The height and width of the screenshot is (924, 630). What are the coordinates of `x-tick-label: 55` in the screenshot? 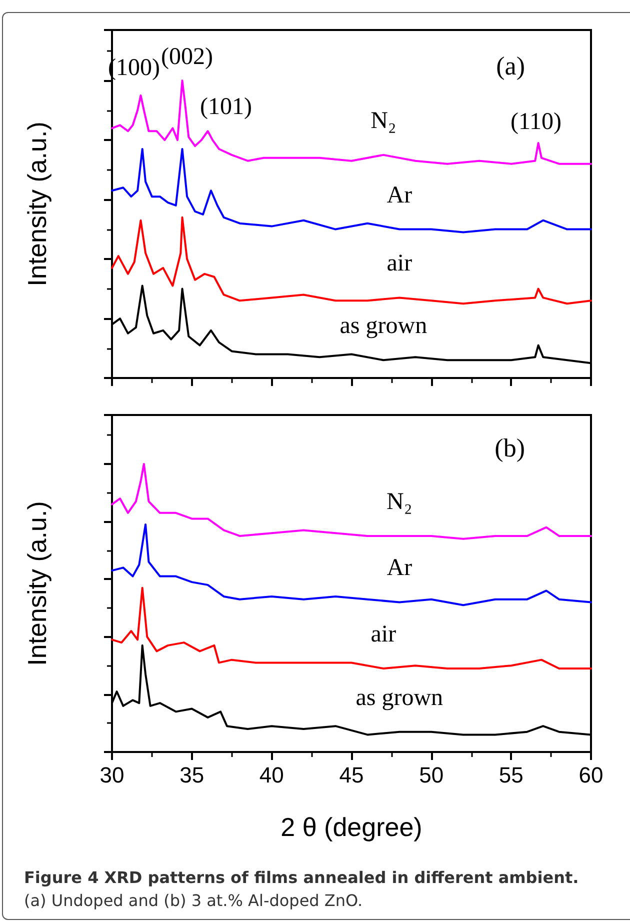 It's located at (511, 775).